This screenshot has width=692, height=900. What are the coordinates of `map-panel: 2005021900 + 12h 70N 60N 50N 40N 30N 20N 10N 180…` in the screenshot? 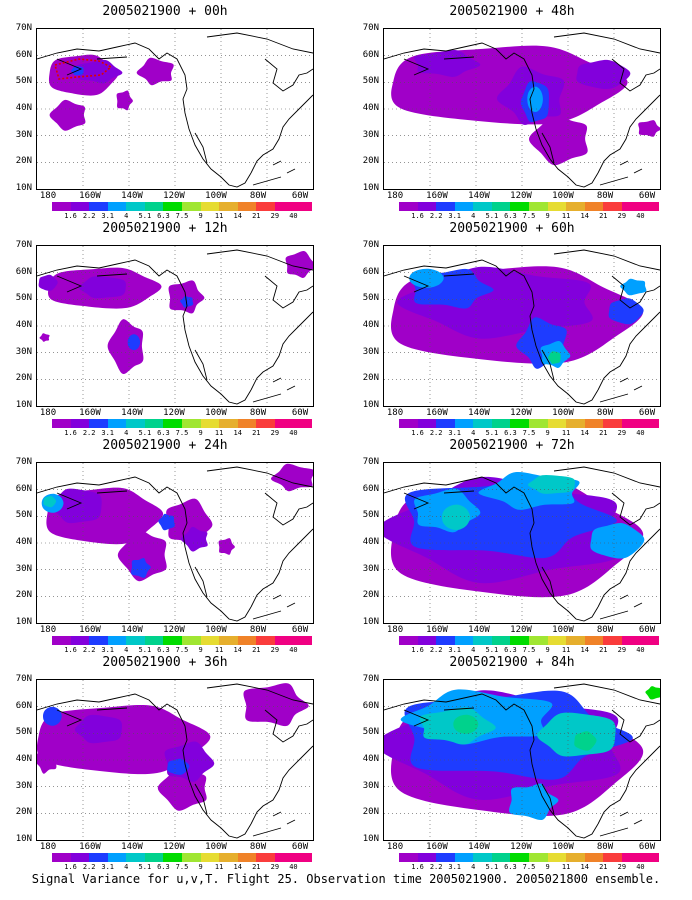 It's located at (165, 328).